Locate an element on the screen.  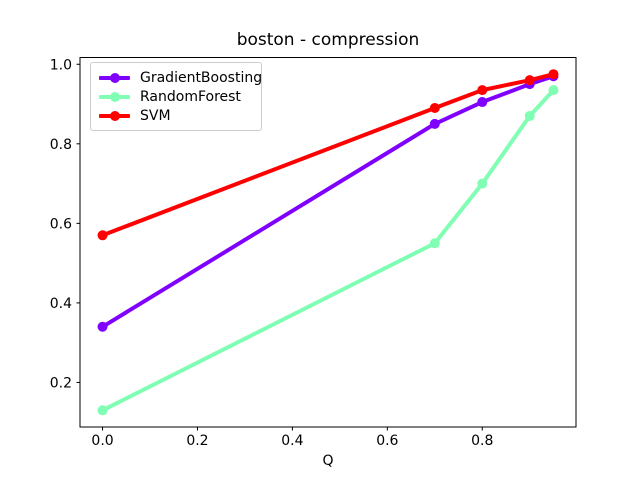
legend-item-svm: SVM is located at coordinates (176, 115).